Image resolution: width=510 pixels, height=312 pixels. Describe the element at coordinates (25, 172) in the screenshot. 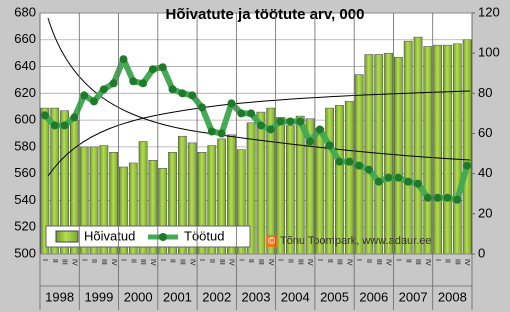

I see `y-tick-label: 560` at that location.